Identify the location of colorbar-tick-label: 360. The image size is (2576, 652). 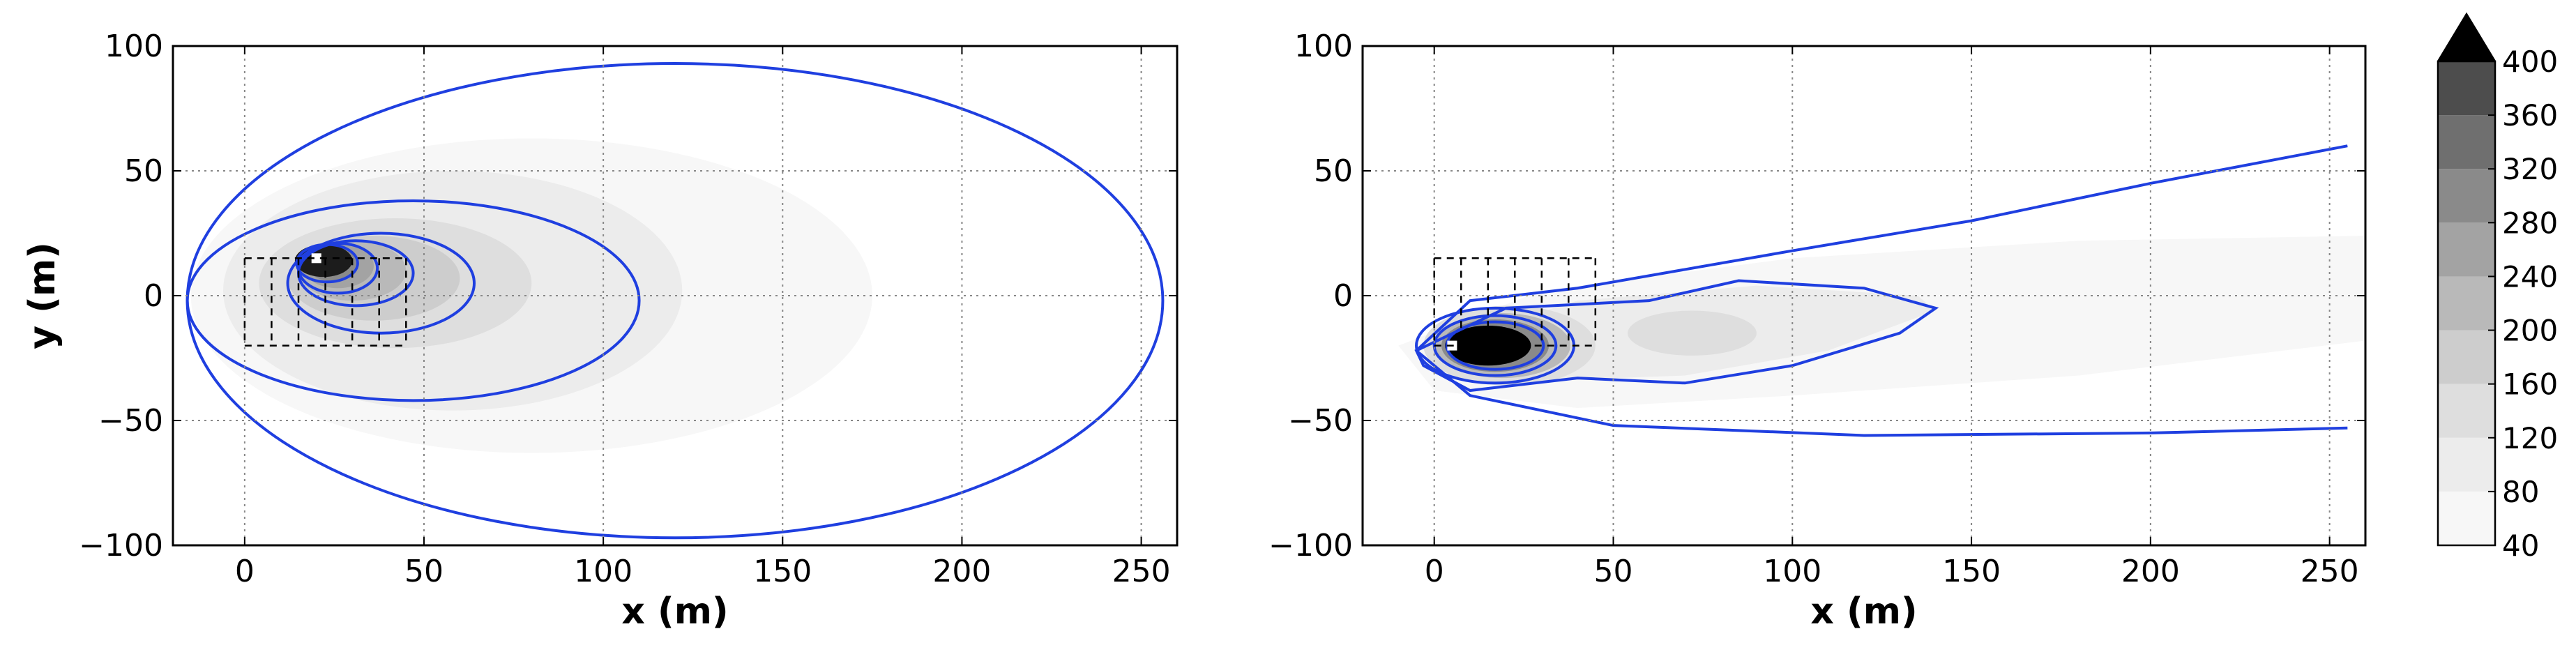
(2530, 115).